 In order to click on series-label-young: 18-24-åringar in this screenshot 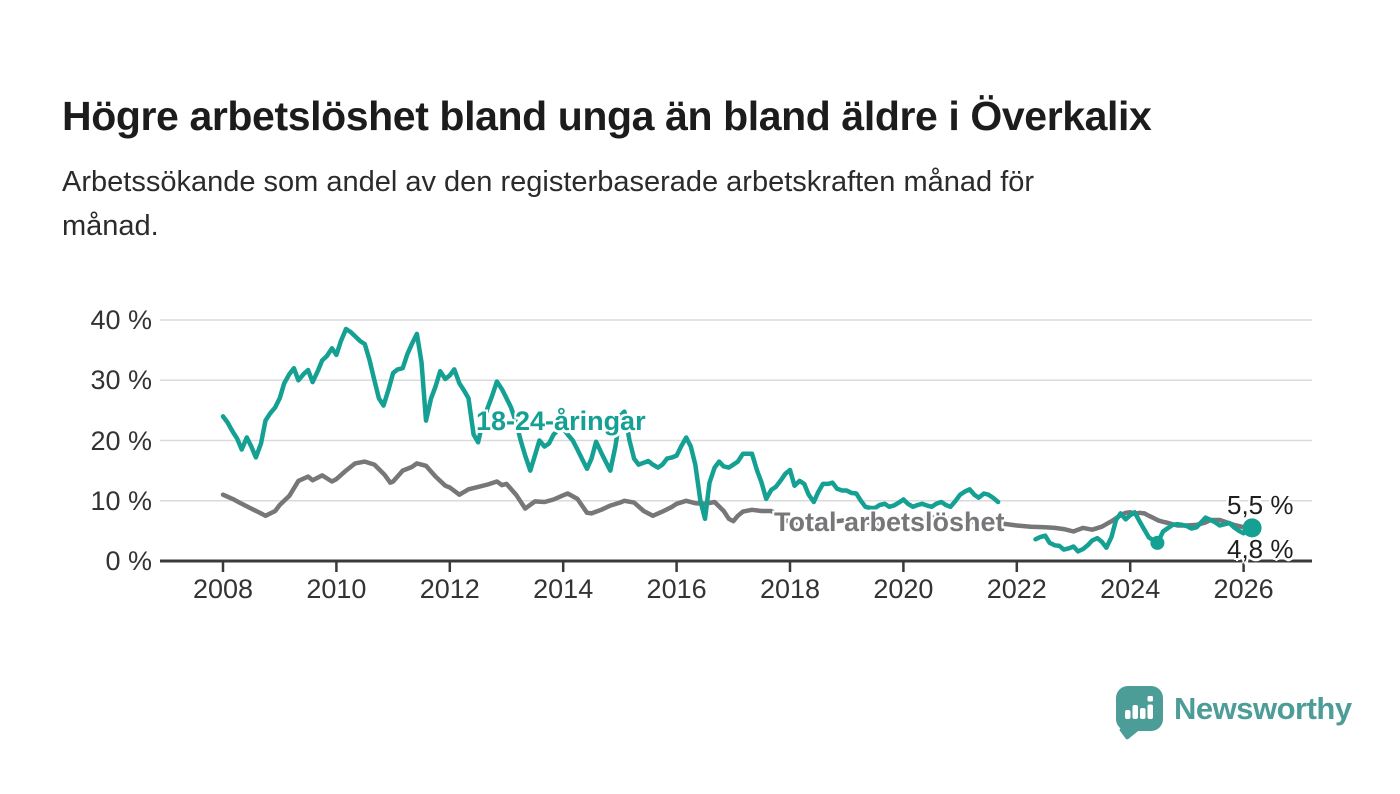, I will do `click(561, 421)`.